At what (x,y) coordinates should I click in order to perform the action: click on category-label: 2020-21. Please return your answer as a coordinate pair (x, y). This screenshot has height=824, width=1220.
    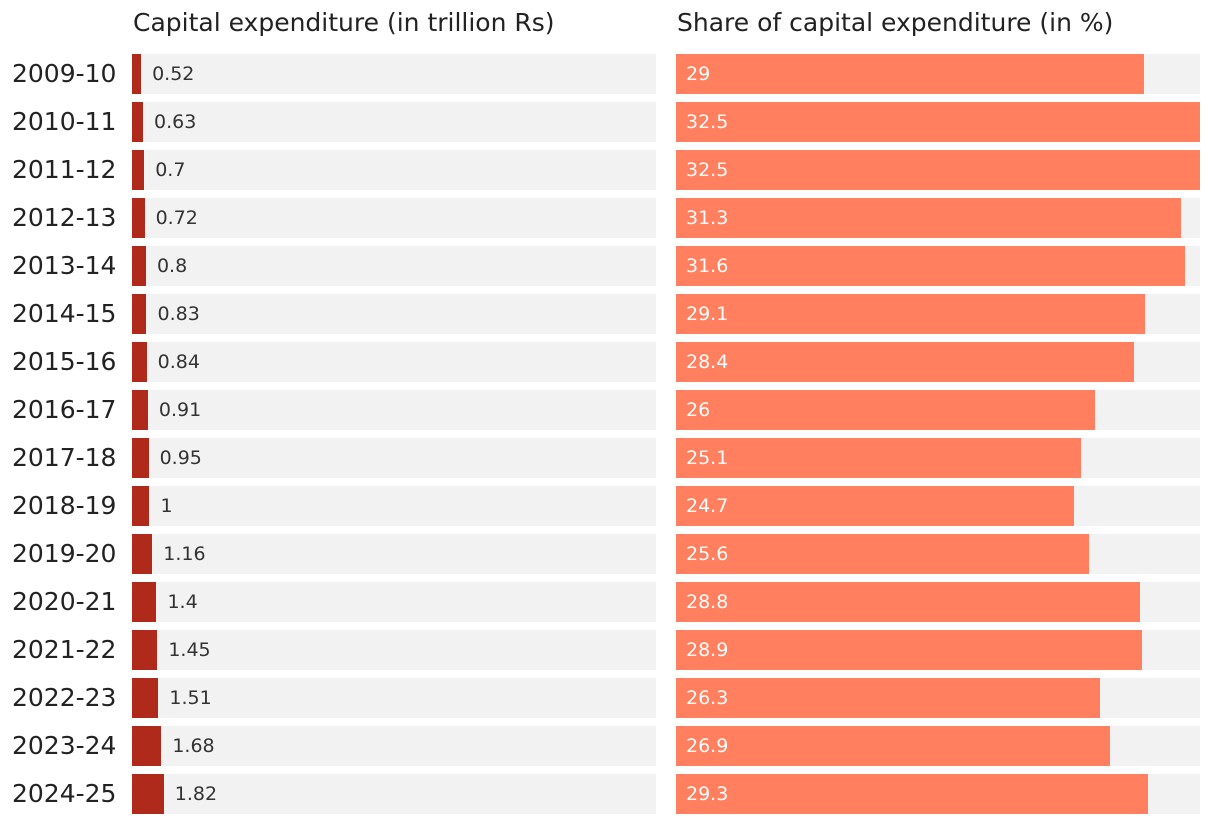
    Looking at the image, I should click on (64, 601).